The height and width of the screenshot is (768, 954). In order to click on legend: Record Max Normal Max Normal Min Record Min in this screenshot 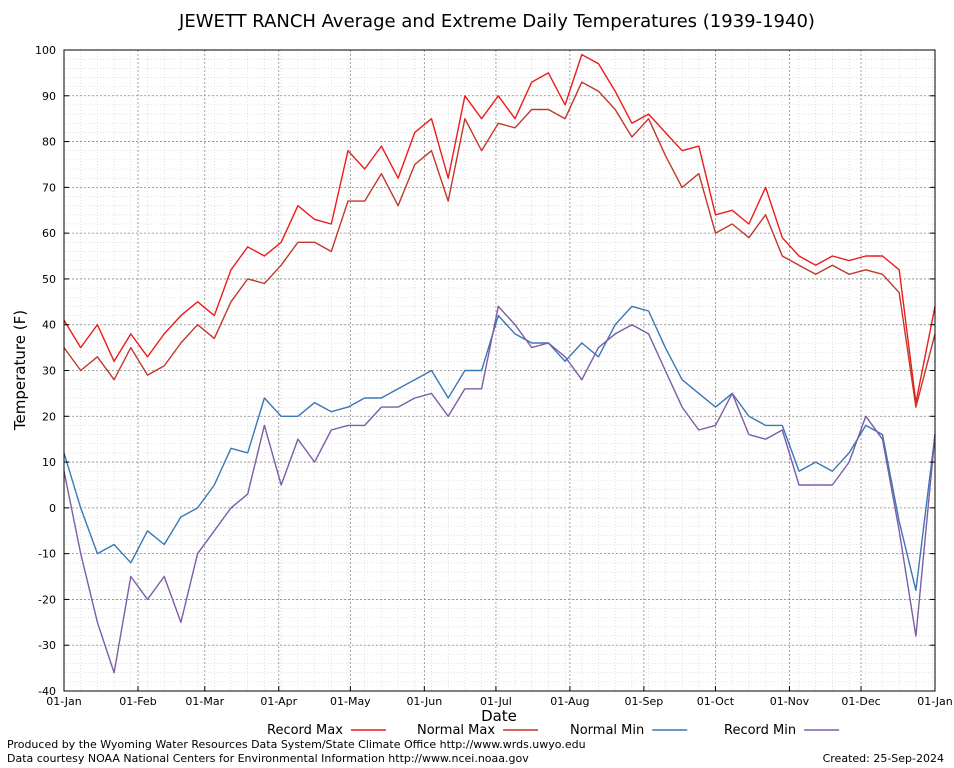, I will do `click(553, 730)`.